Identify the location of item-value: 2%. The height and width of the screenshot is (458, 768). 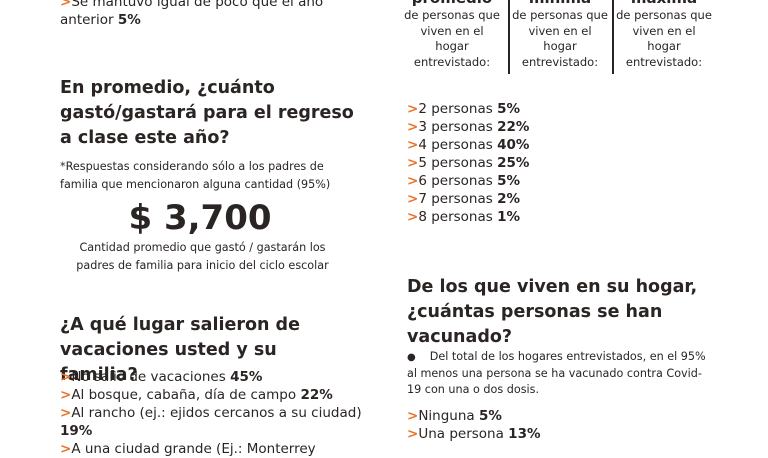
(508, 199).